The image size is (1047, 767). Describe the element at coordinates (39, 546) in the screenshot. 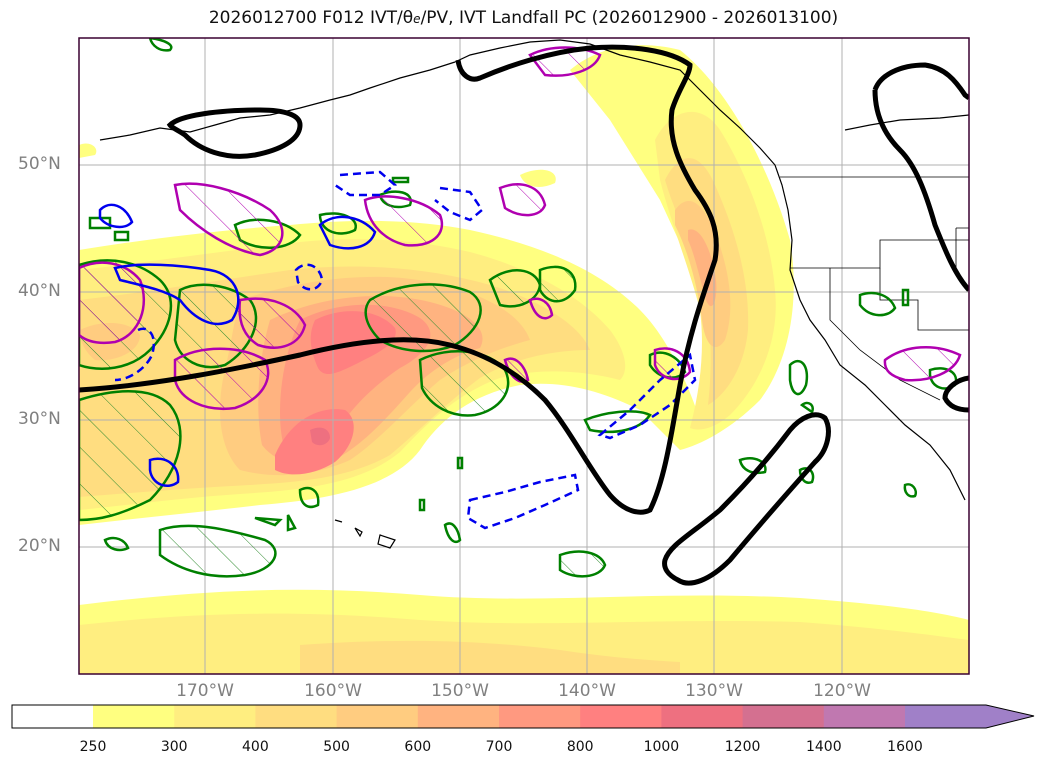

I see `lat-label-20n: 20°N` at that location.